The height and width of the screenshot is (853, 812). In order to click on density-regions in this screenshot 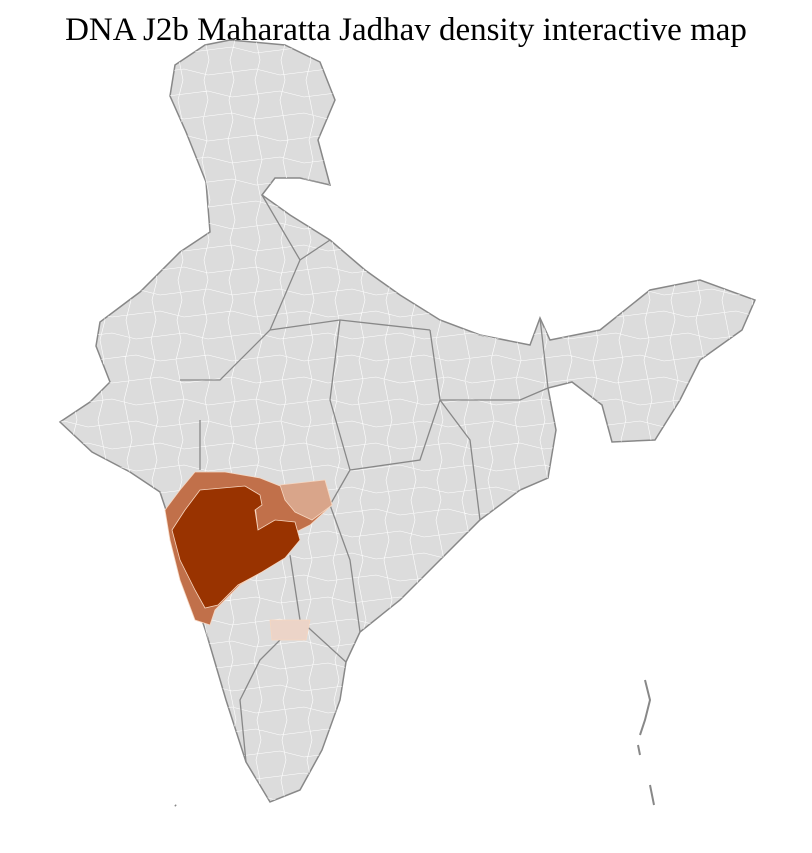, I will do `click(248, 556)`.